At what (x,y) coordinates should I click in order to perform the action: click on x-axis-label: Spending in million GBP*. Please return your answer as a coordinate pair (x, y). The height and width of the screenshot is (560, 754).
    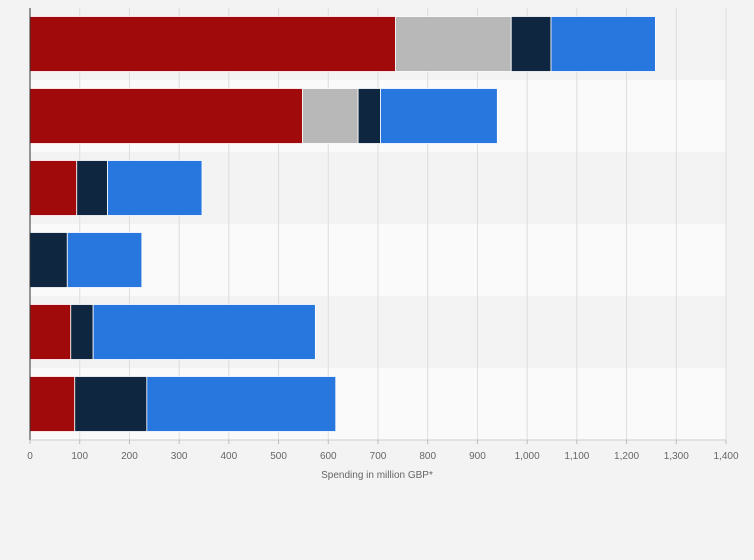
    Looking at the image, I should click on (377, 475).